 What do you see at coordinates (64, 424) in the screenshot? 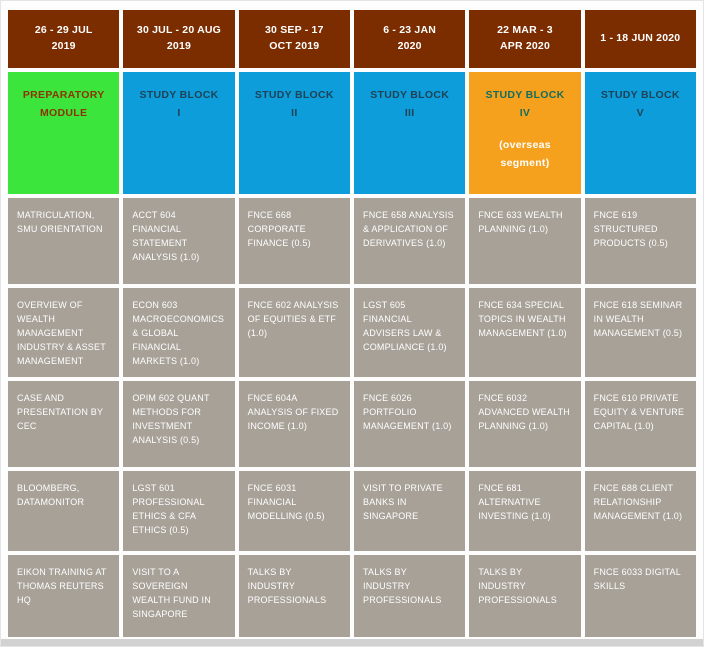
I see `course-cell: CASE AND PRESENTATION BY CEC` at bounding box center [64, 424].